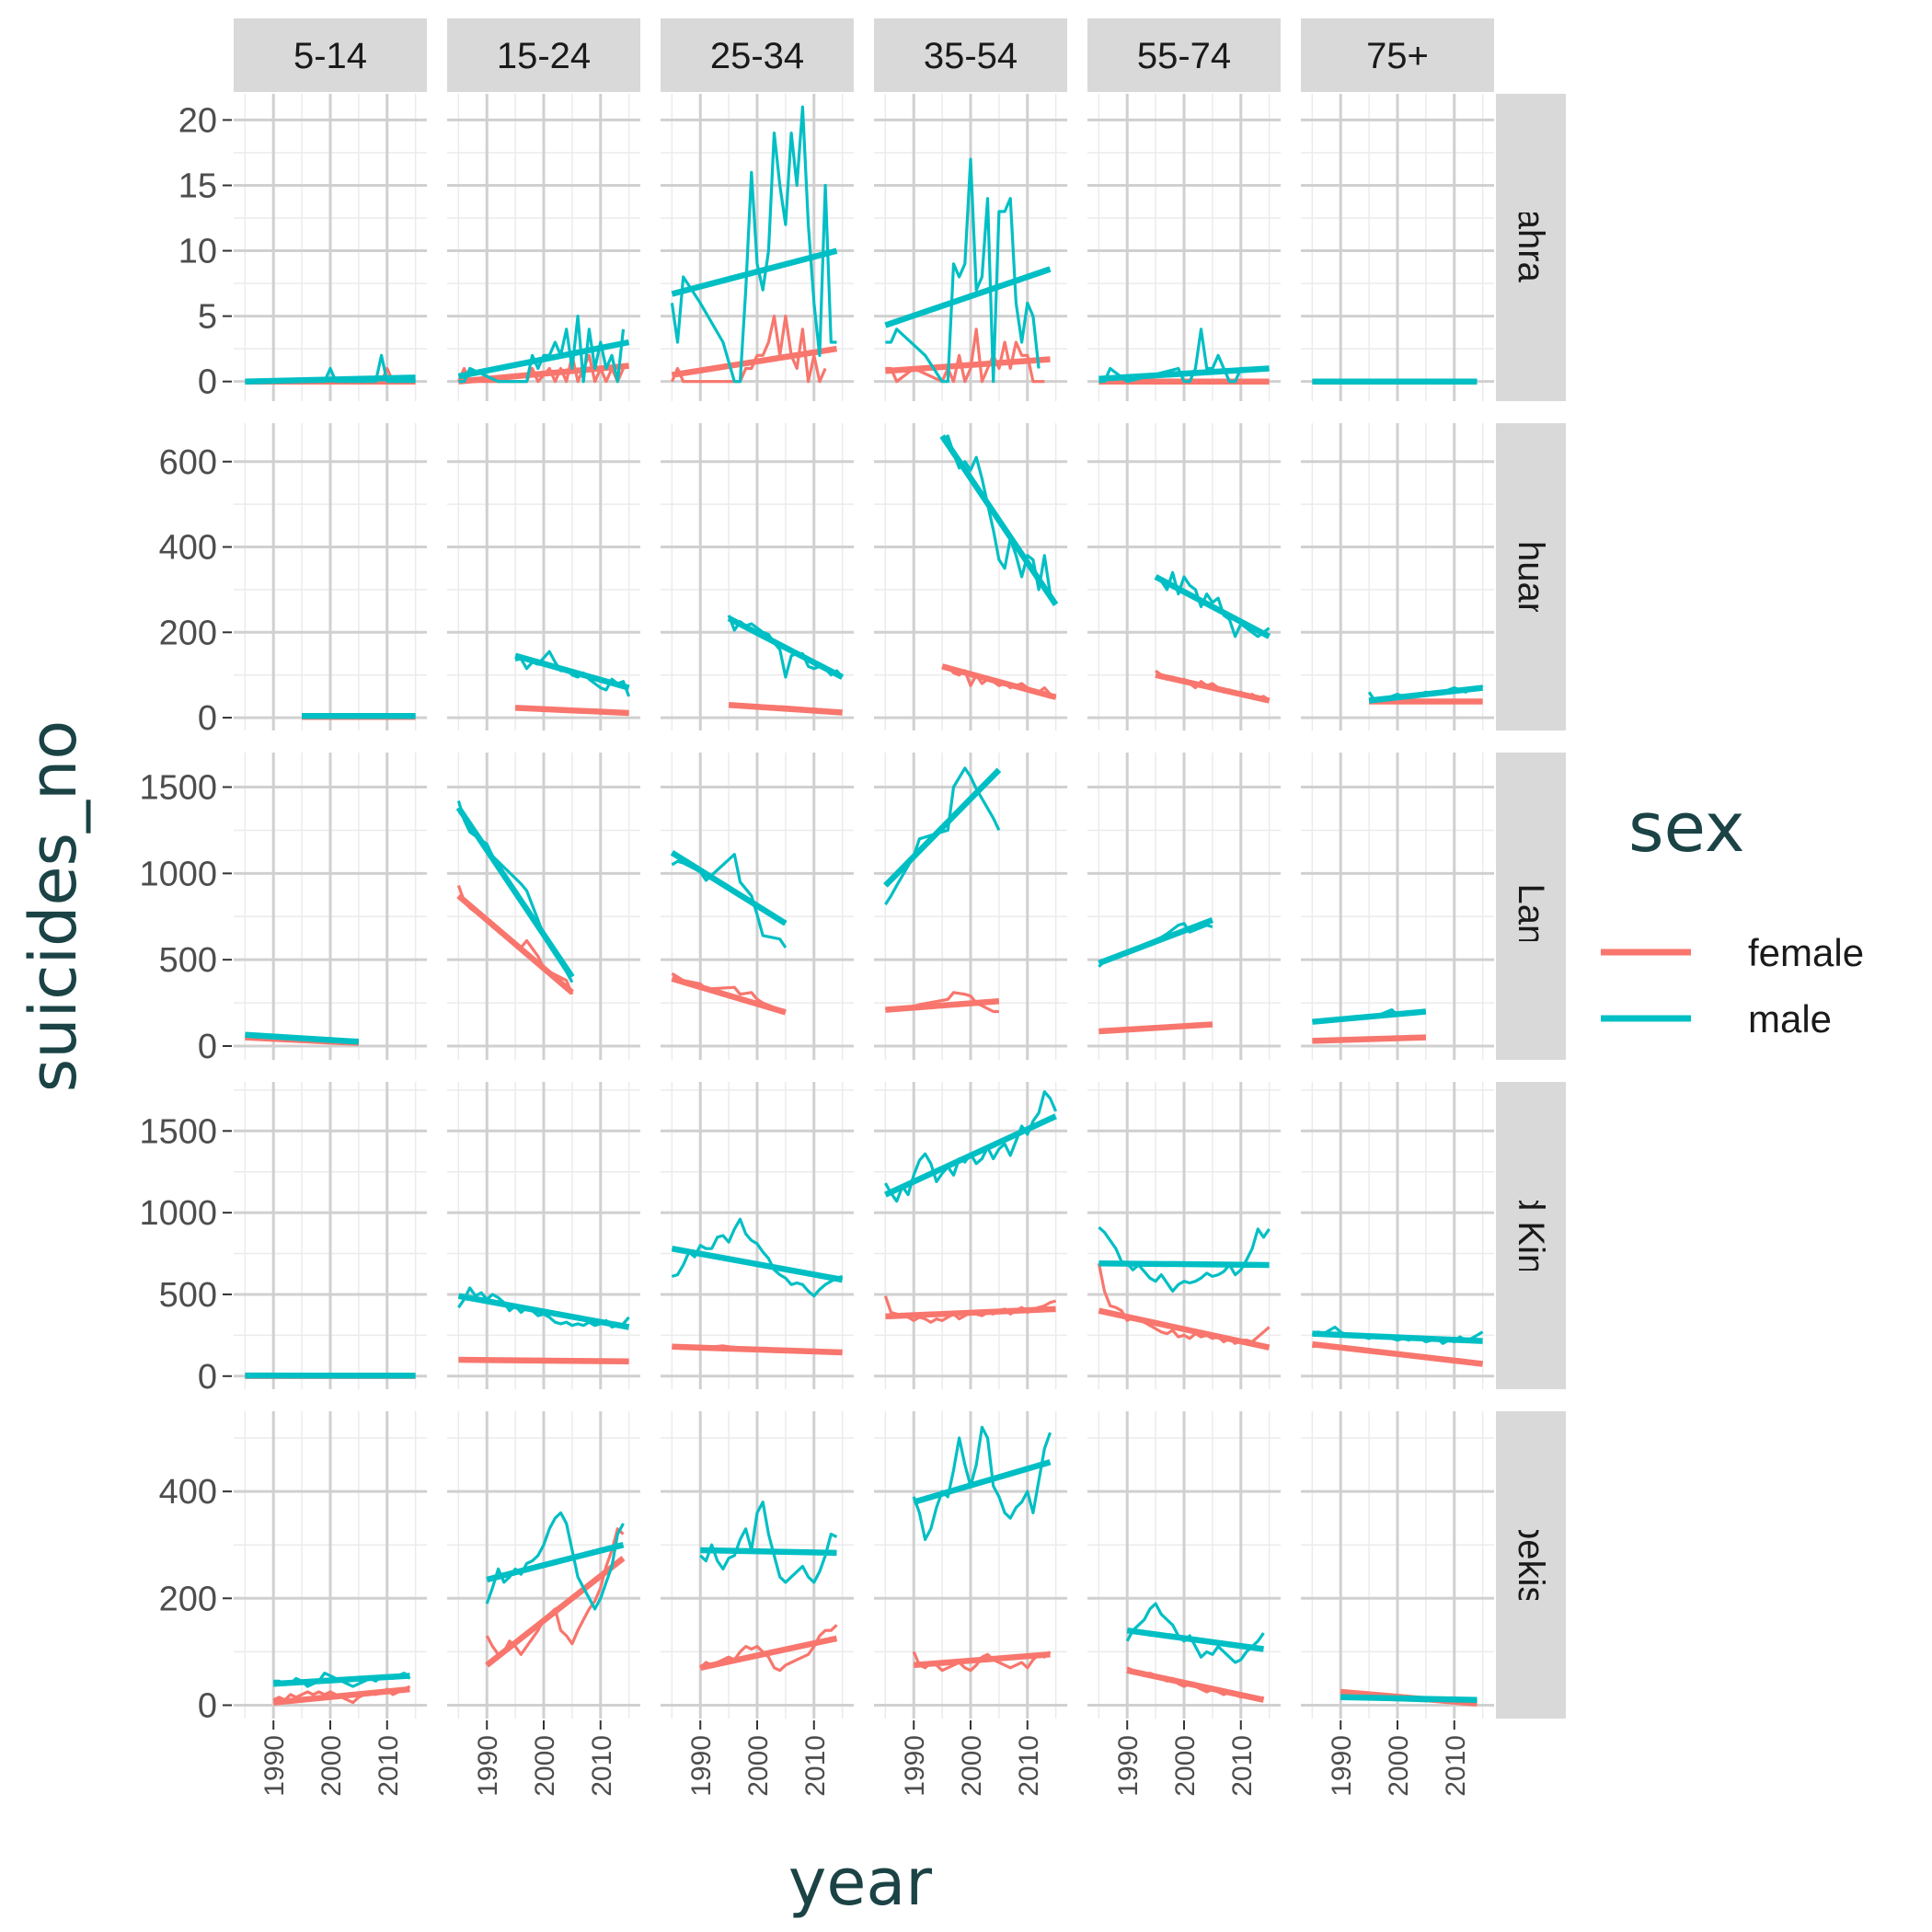 The height and width of the screenshot is (1932, 1932). Describe the element at coordinates (1531, 577) in the screenshot. I see `row-strip-label: Lithuania` at that location.